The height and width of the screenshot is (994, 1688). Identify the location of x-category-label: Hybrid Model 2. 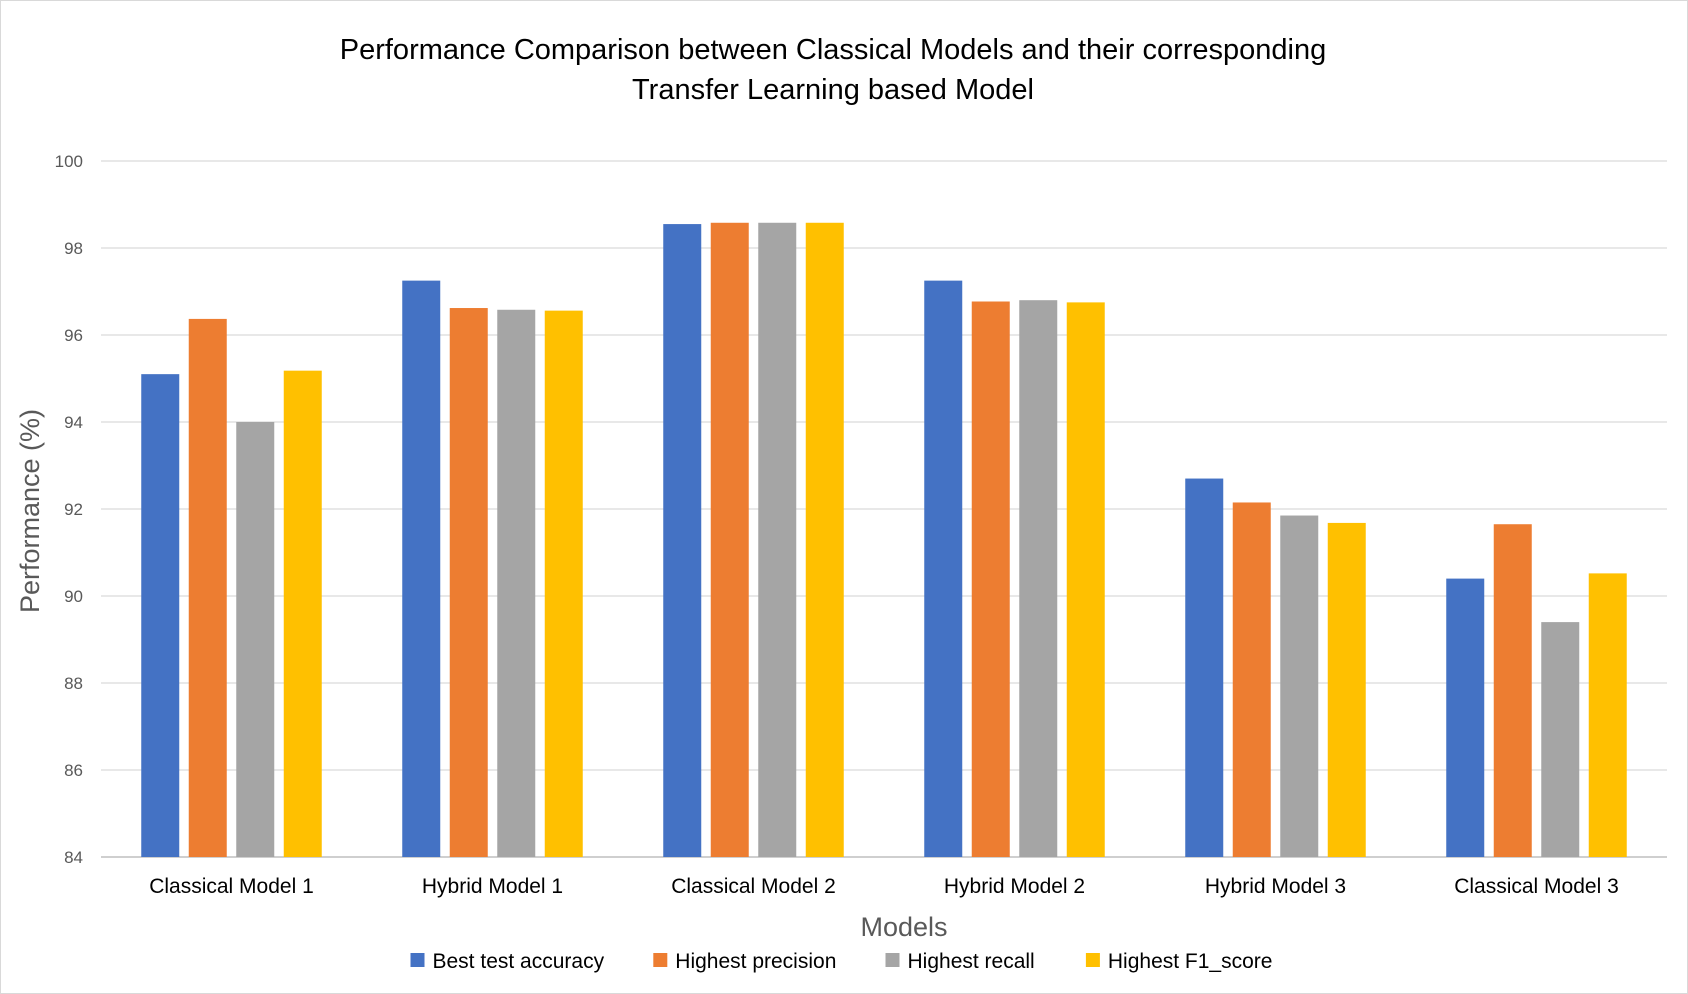
(1014, 886).